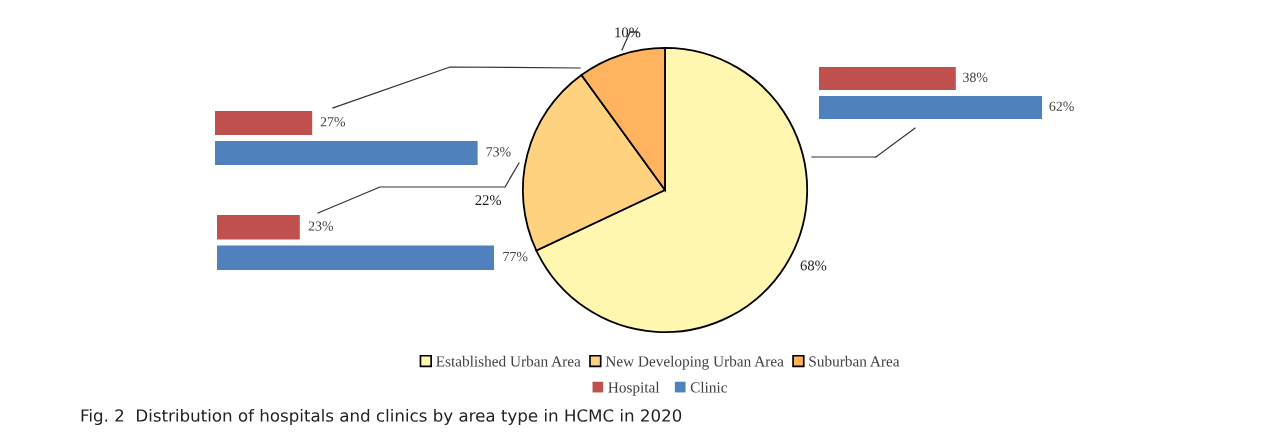  What do you see at coordinates (515, 256) in the screenshot?
I see `data-label: 77%` at bounding box center [515, 256].